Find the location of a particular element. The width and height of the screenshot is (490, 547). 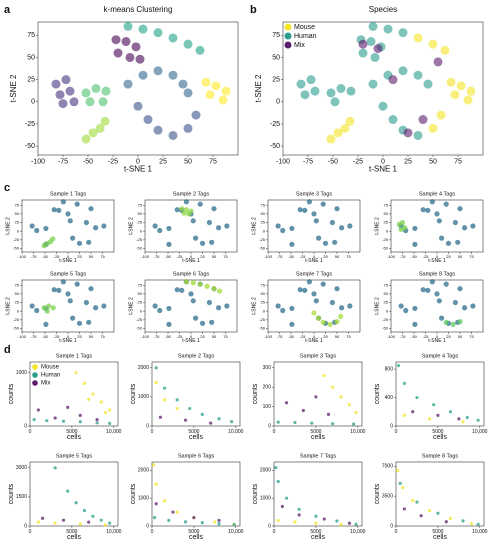

legend-swatch is located at coordinates (288, 45).